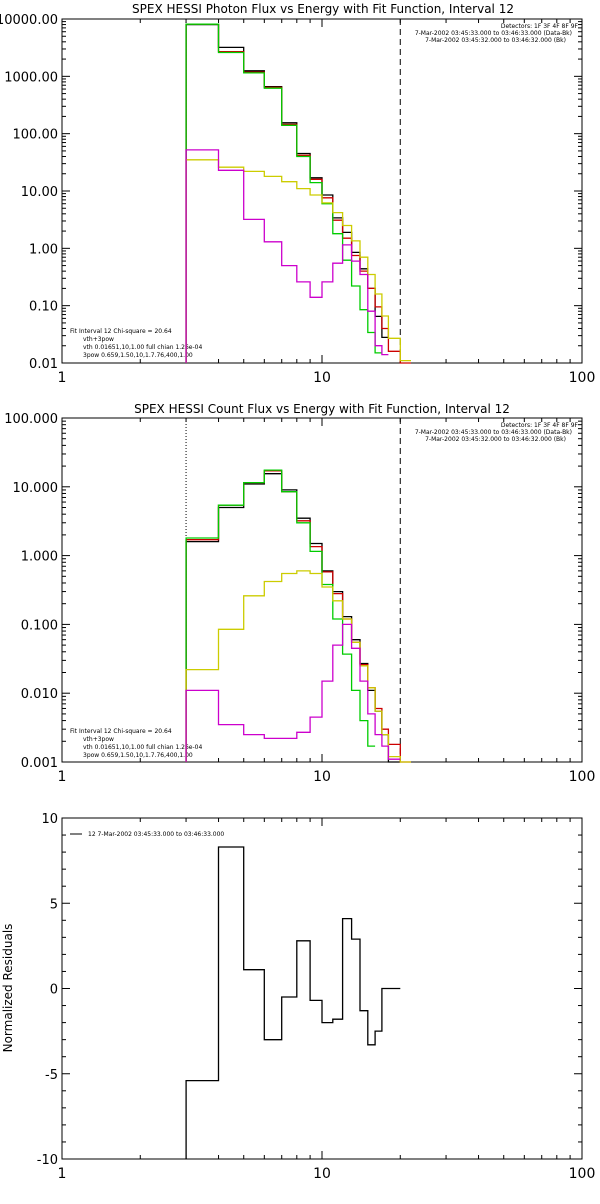 The image size is (600, 1204). What do you see at coordinates (43, 249) in the screenshot?
I see `y-tick-label: 1.00` at bounding box center [43, 249].